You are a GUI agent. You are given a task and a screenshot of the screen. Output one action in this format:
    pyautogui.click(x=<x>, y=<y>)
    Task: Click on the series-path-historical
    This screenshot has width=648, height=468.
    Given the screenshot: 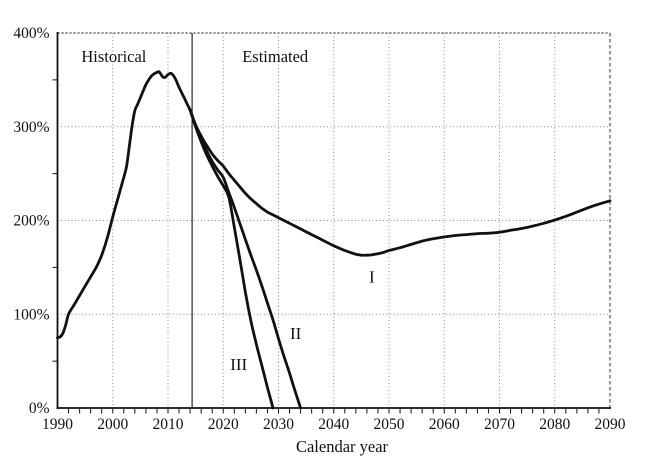 What is the action you would take?
    pyautogui.click(x=124, y=205)
    